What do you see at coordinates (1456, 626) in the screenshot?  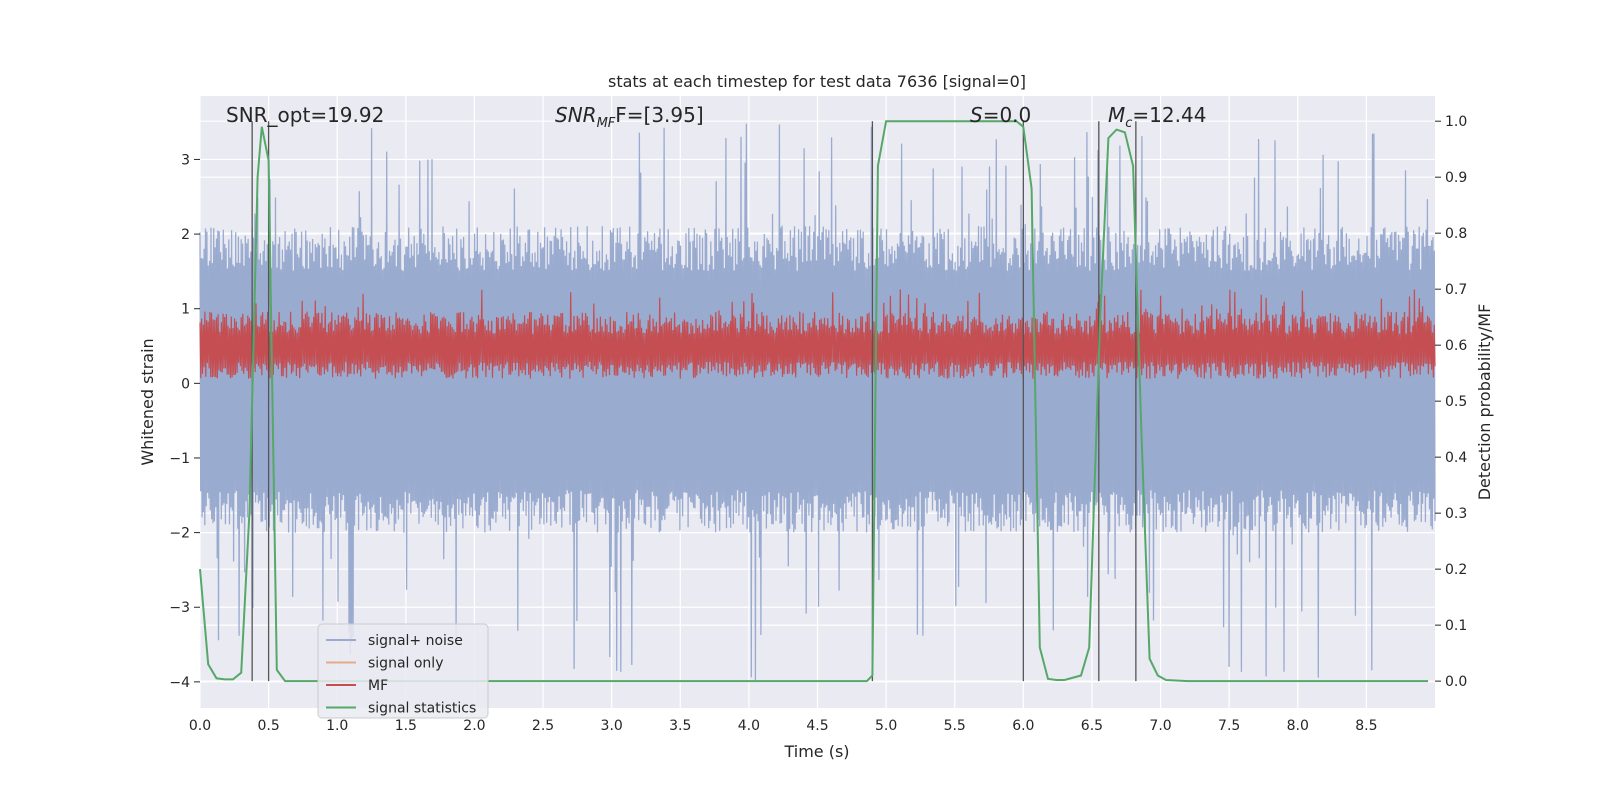 I see `y-tick-label-right: 0.1` at bounding box center [1456, 626].